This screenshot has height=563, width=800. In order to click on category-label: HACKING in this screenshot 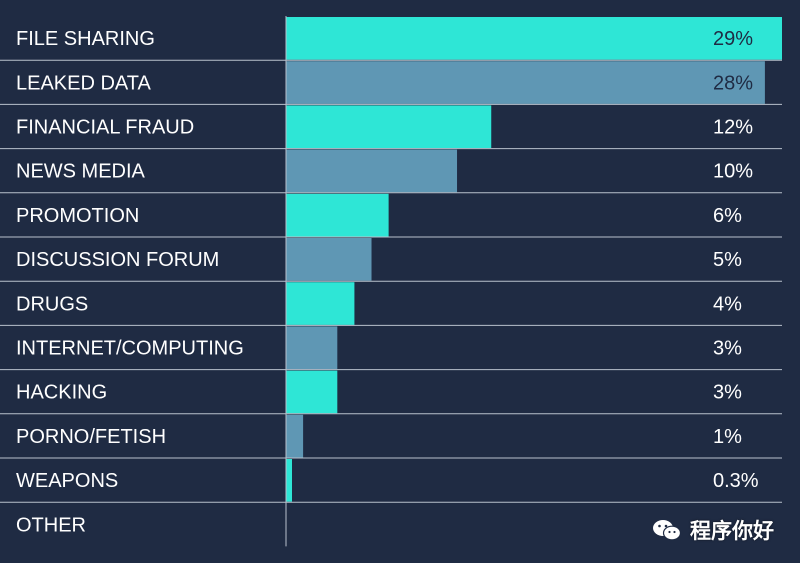, I will do `click(61, 393)`.